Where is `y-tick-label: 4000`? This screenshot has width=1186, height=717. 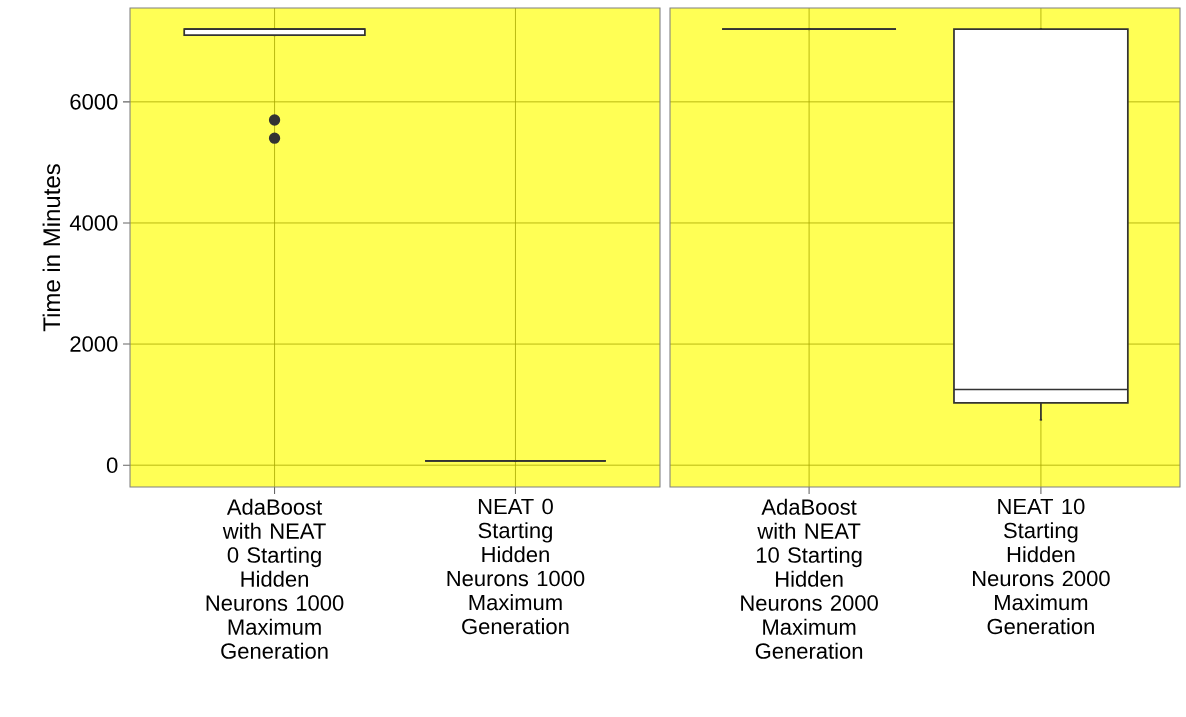 y-tick-label: 4000 is located at coordinates (93, 223).